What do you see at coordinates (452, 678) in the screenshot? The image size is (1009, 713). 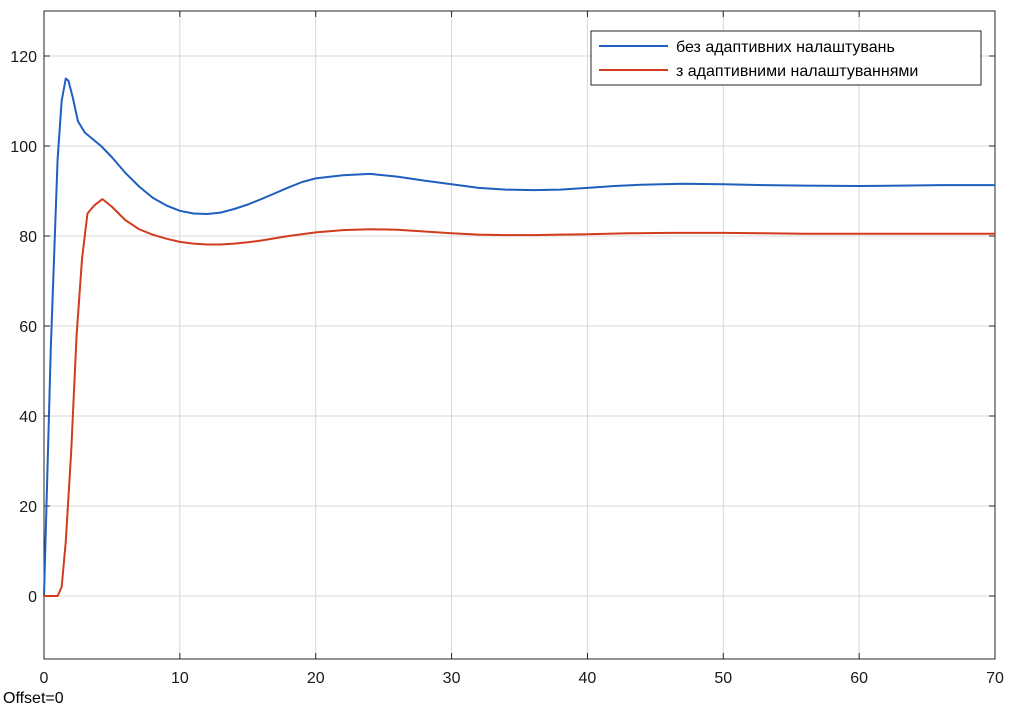 I see `x-tick-label: 30` at bounding box center [452, 678].